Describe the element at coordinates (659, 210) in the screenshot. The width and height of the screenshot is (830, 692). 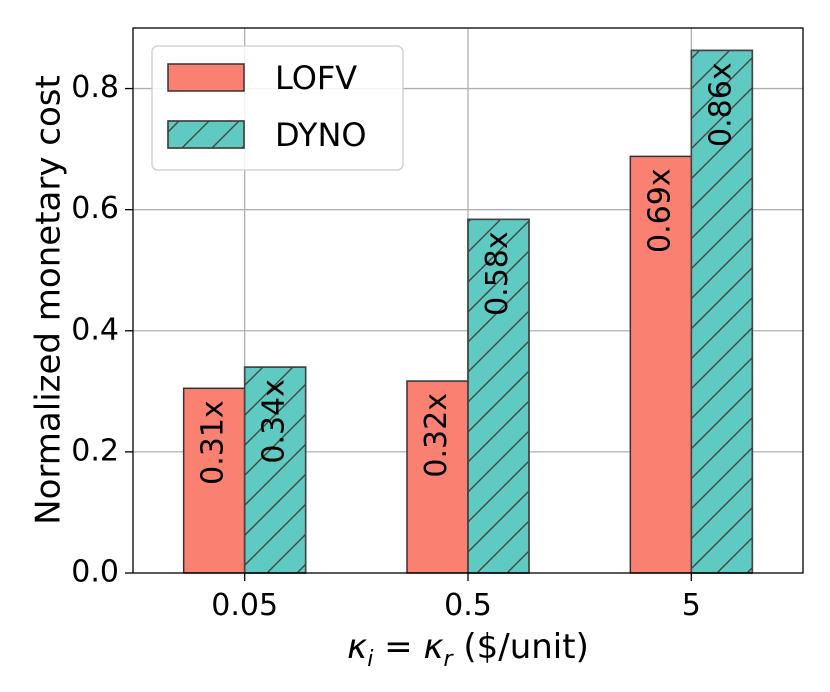
I see `bar-label-lofv-5: 0.69x` at that location.